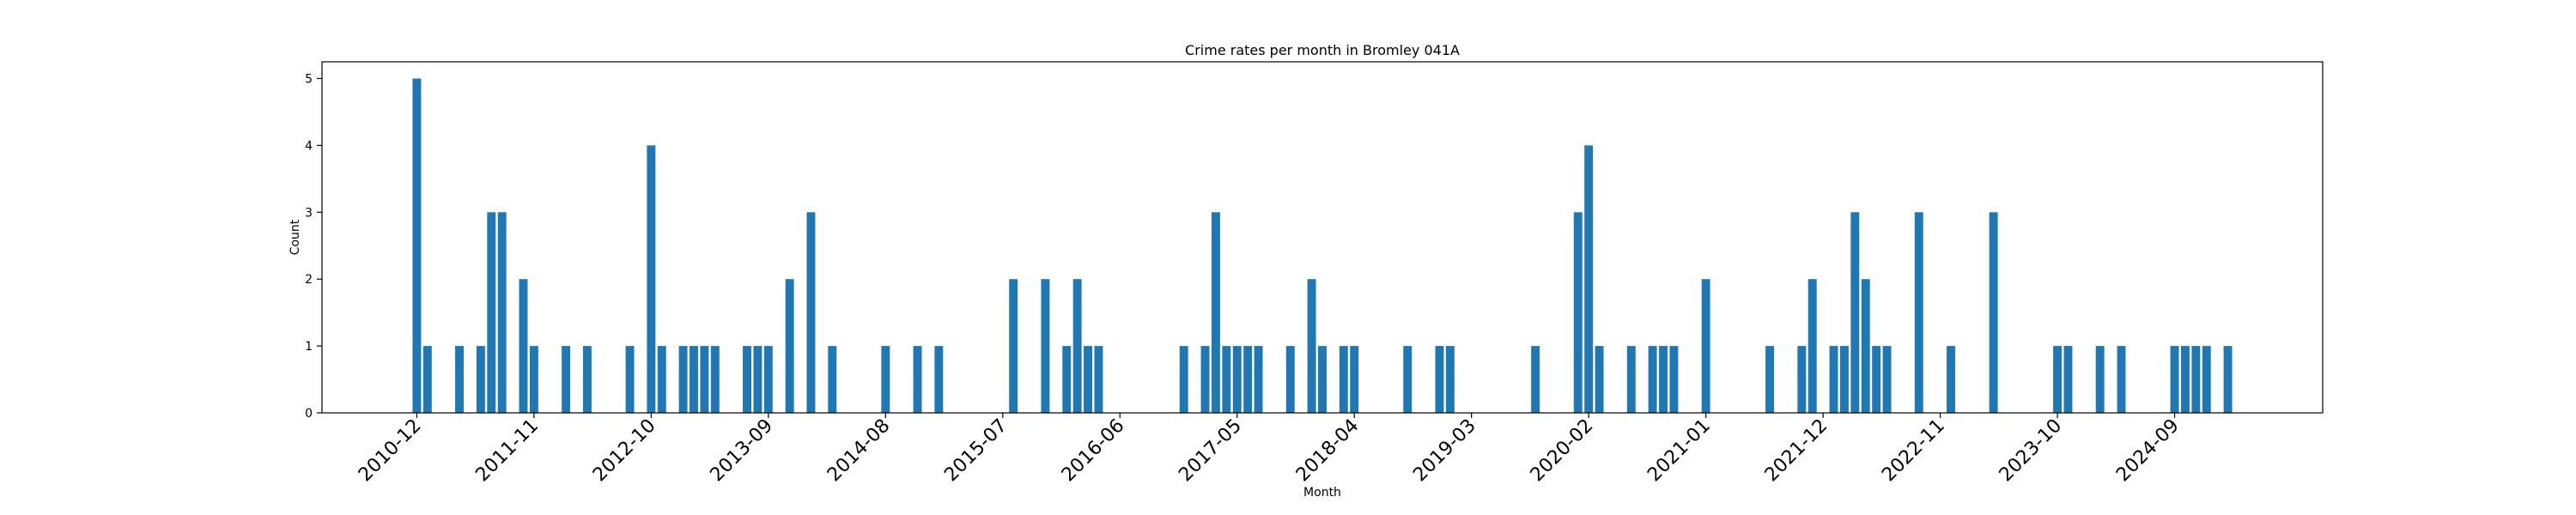 This screenshot has height=515, width=2576. What do you see at coordinates (390, 451) in the screenshot?
I see `x-tick-label: 2010-12` at bounding box center [390, 451].